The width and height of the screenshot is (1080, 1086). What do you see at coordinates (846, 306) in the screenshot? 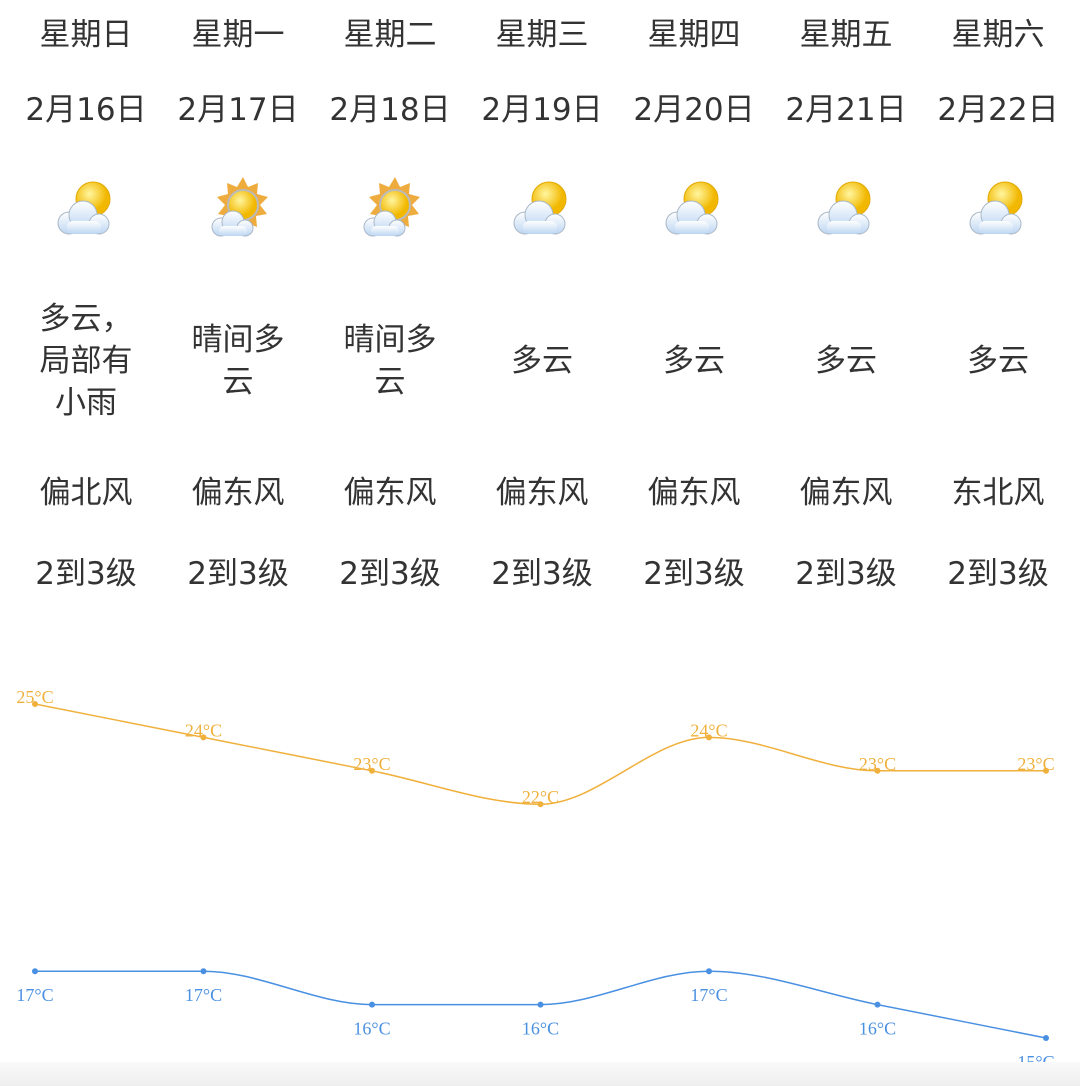
I see `day-column: 星期五 2月21日 多云 偏东风 2到3级` at bounding box center [846, 306].